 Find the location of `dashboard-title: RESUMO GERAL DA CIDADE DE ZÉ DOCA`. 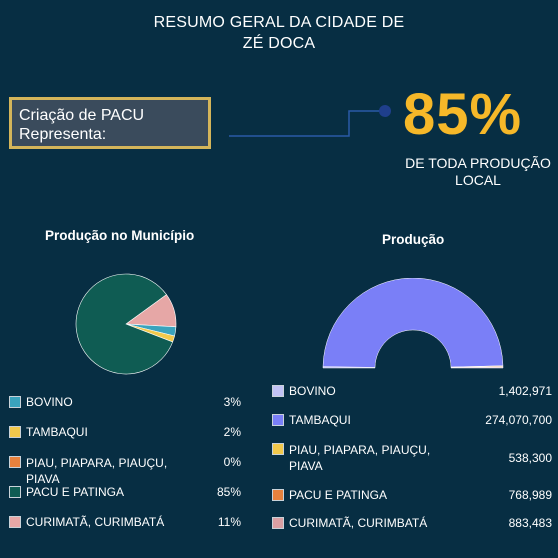

dashboard-title: RESUMO GERAL DA CIDADE DE ZÉ DOCA is located at coordinates (279, 33).